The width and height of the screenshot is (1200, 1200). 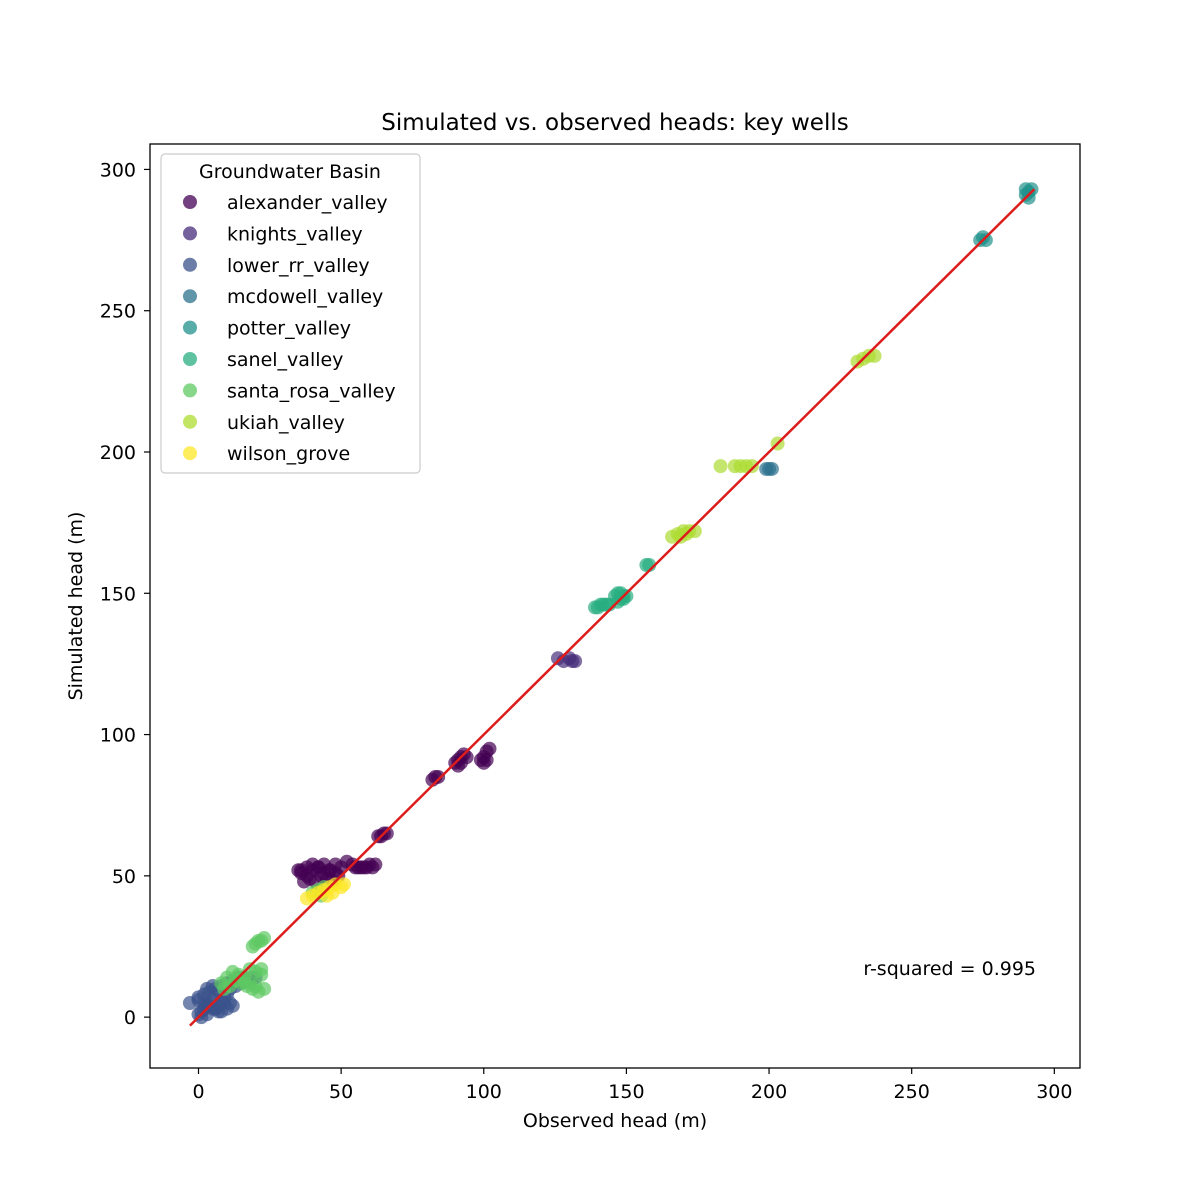 I want to click on legend-item: mcdowell_valley, so click(x=283, y=297).